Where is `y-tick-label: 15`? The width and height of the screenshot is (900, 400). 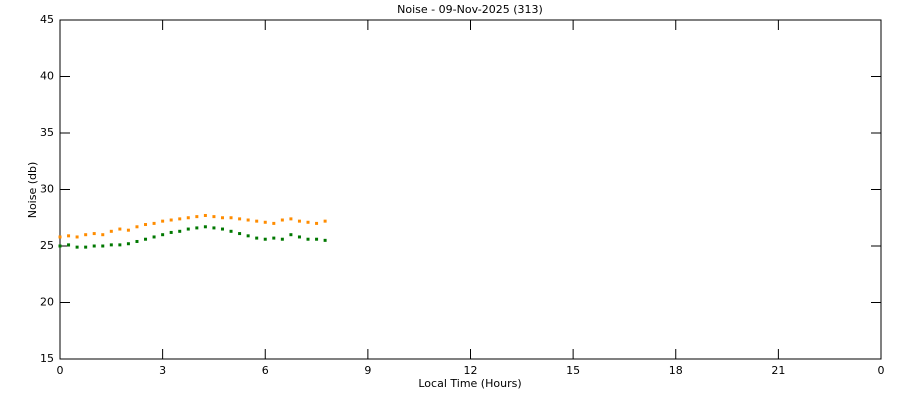 y-tick-label: 15 is located at coordinates (47, 358).